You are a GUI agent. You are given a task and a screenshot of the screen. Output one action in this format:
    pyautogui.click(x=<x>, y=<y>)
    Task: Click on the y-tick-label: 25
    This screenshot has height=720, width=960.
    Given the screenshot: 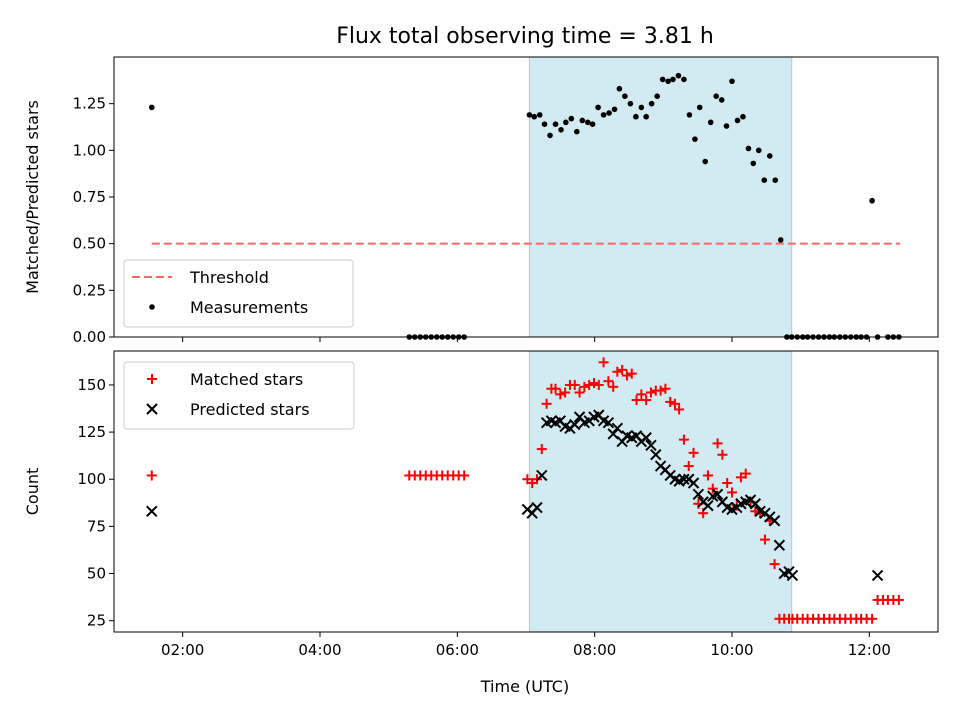 What is the action you would take?
    pyautogui.click(x=96, y=621)
    